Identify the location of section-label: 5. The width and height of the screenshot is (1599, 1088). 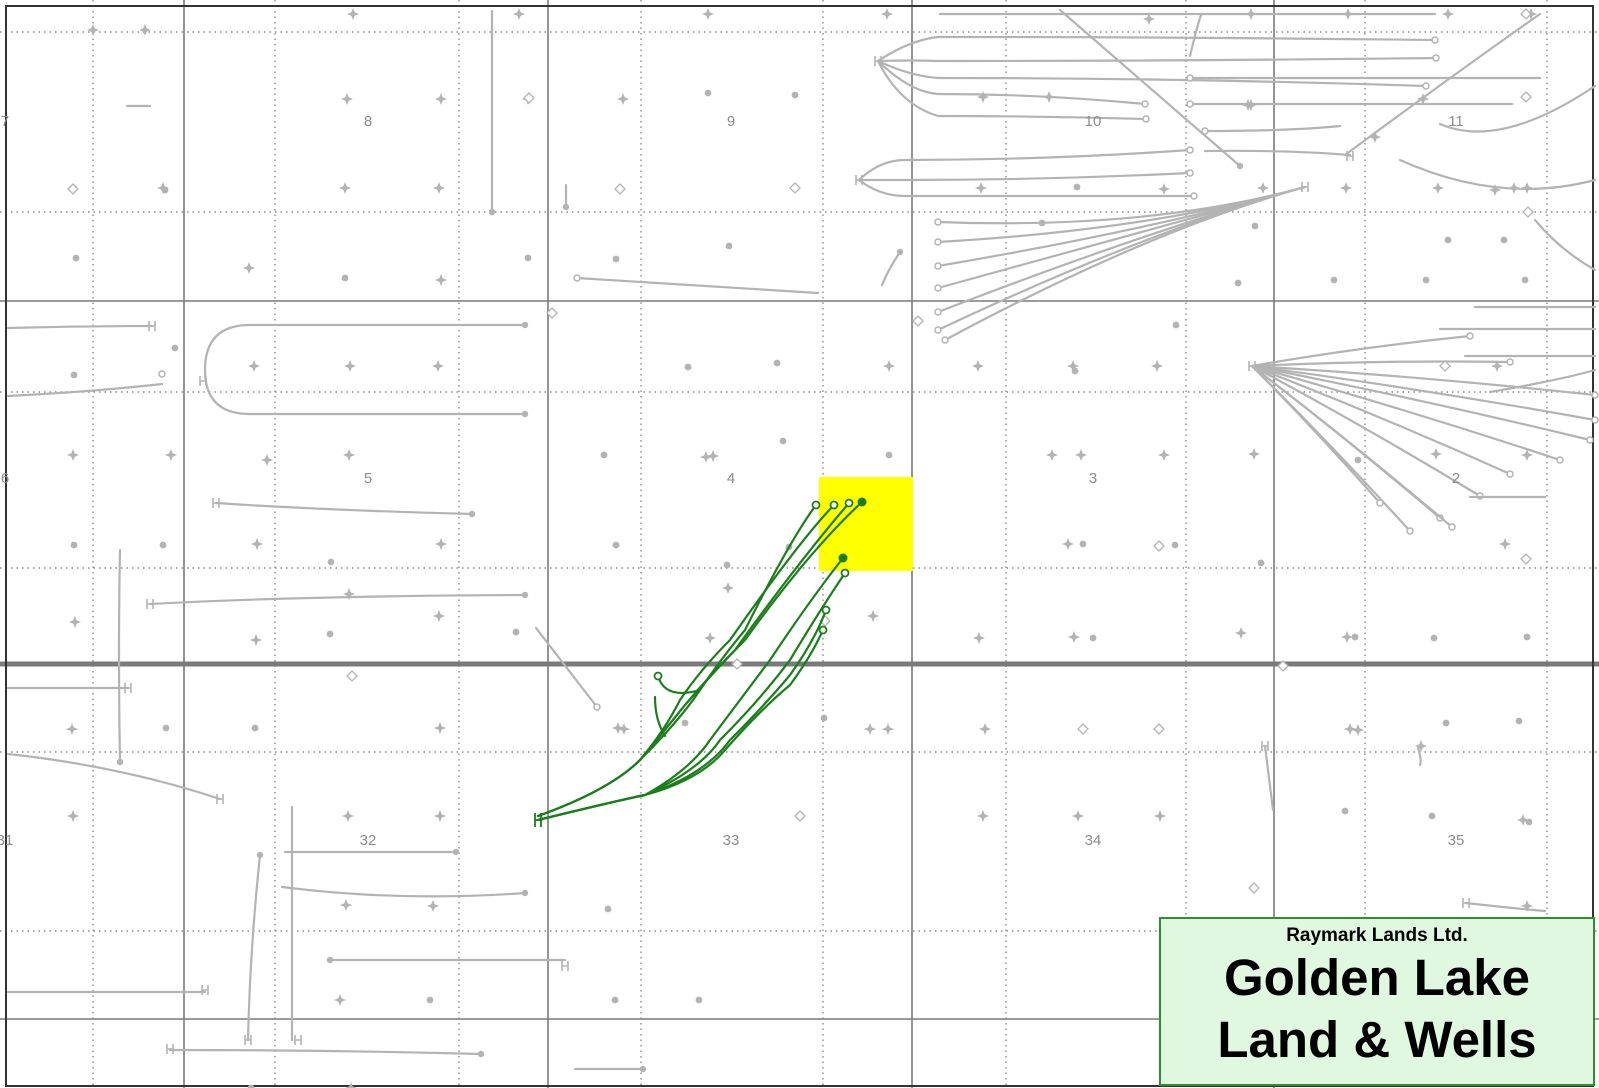
(368, 478).